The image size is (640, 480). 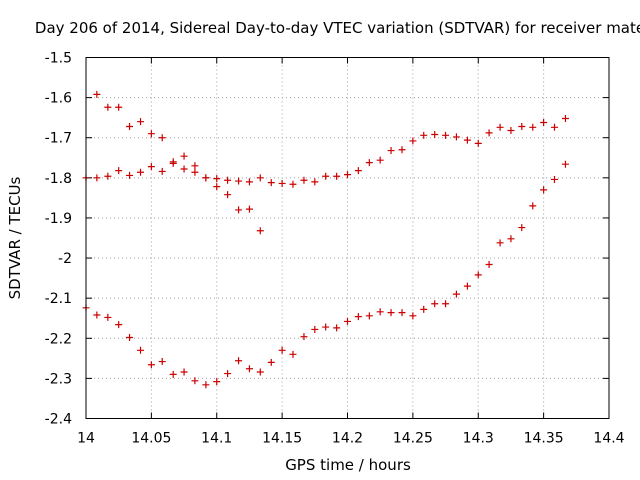 I want to click on y-tick-label: -2.4, so click(x=58, y=420).